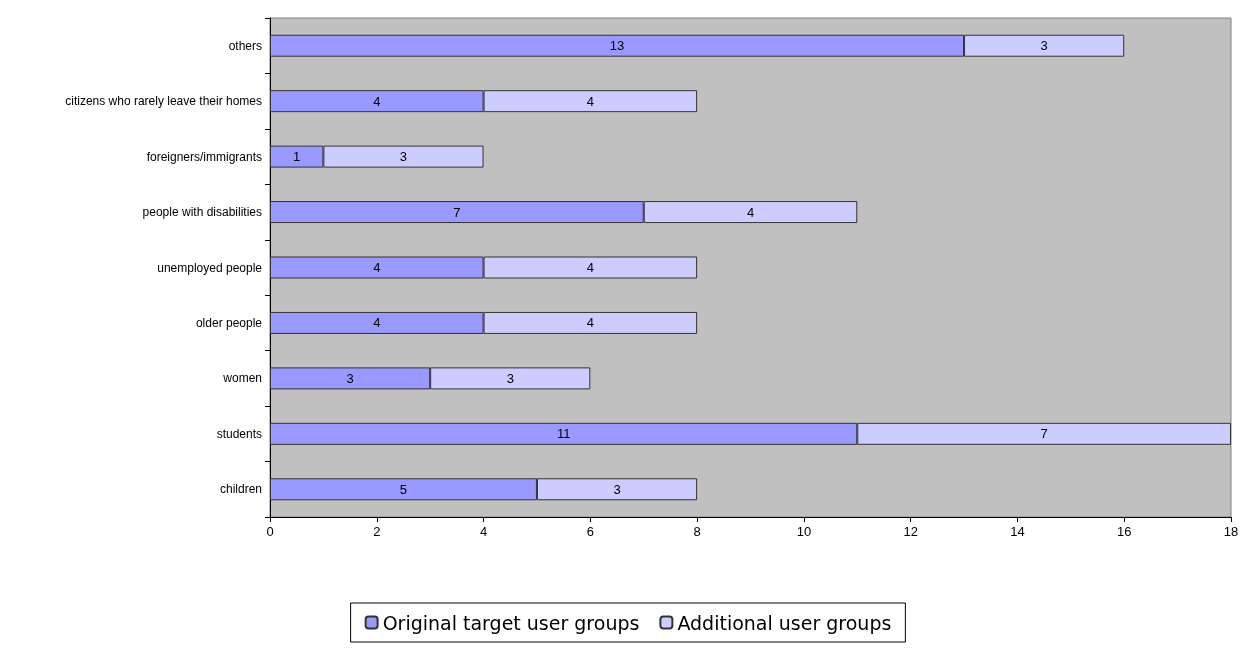 Image resolution: width=1256 pixels, height=657 pixels. What do you see at coordinates (784, 622) in the screenshot?
I see `legend-label: Additional user groups` at bounding box center [784, 622].